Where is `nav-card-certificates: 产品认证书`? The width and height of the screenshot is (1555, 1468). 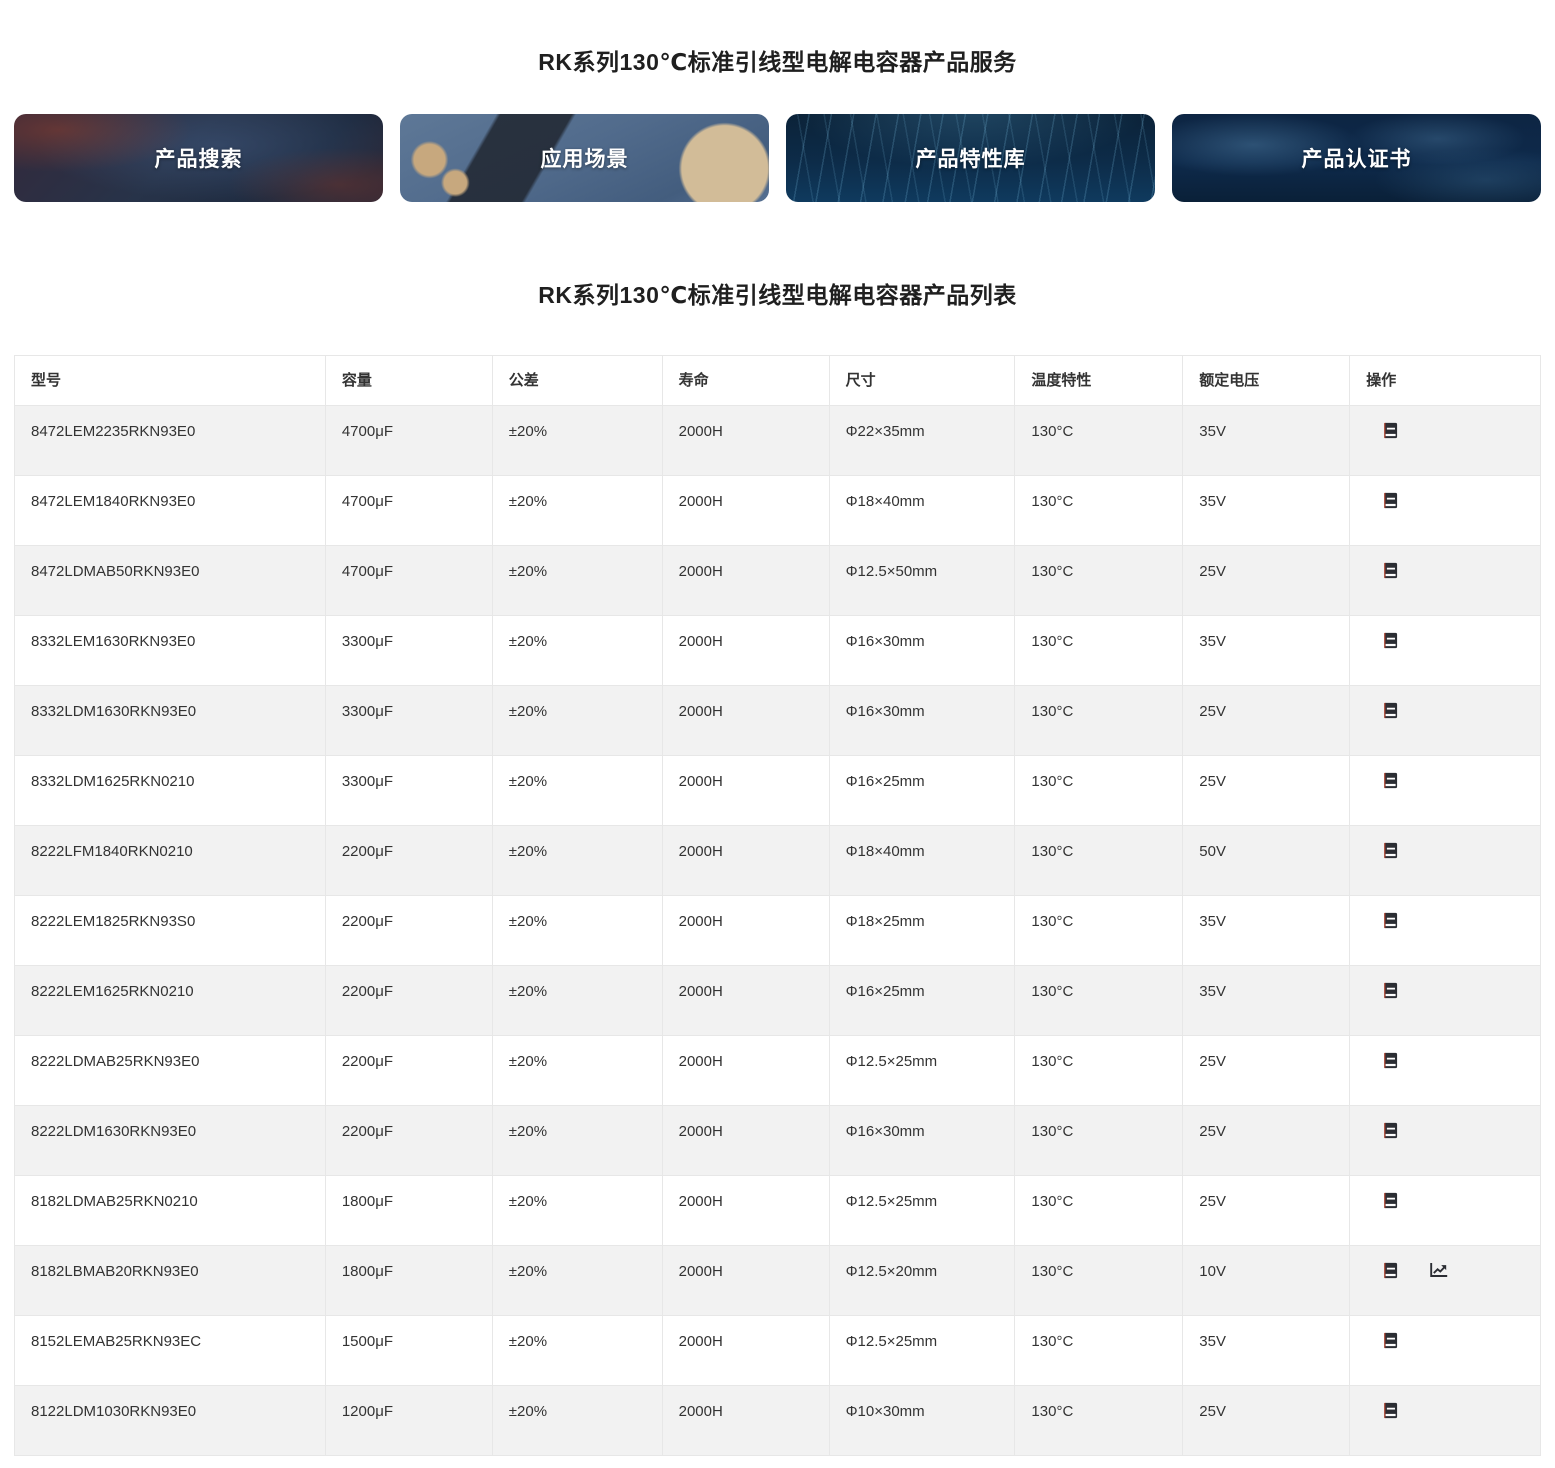
nav-card-certificates: 产品认证书 is located at coordinates (1356, 158).